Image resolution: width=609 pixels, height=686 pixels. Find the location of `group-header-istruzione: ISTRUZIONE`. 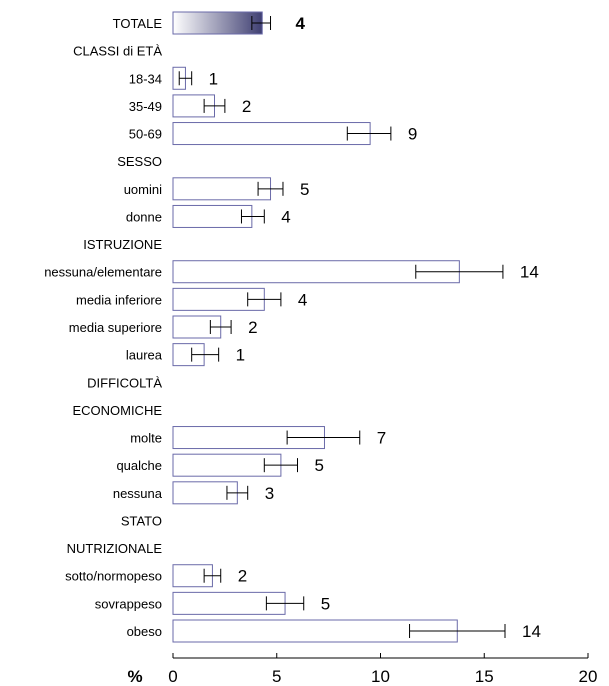

group-header-istruzione: ISTRUZIONE is located at coordinates (122, 244).